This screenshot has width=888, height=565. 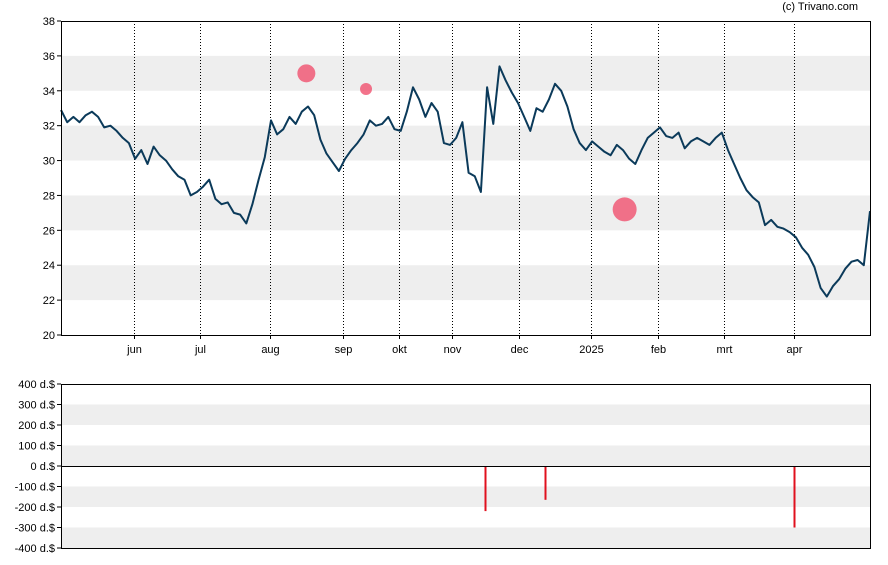 What do you see at coordinates (49, 231) in the screenshot?
I see `y-tick-label: 26` at bounding box center [49, 231].